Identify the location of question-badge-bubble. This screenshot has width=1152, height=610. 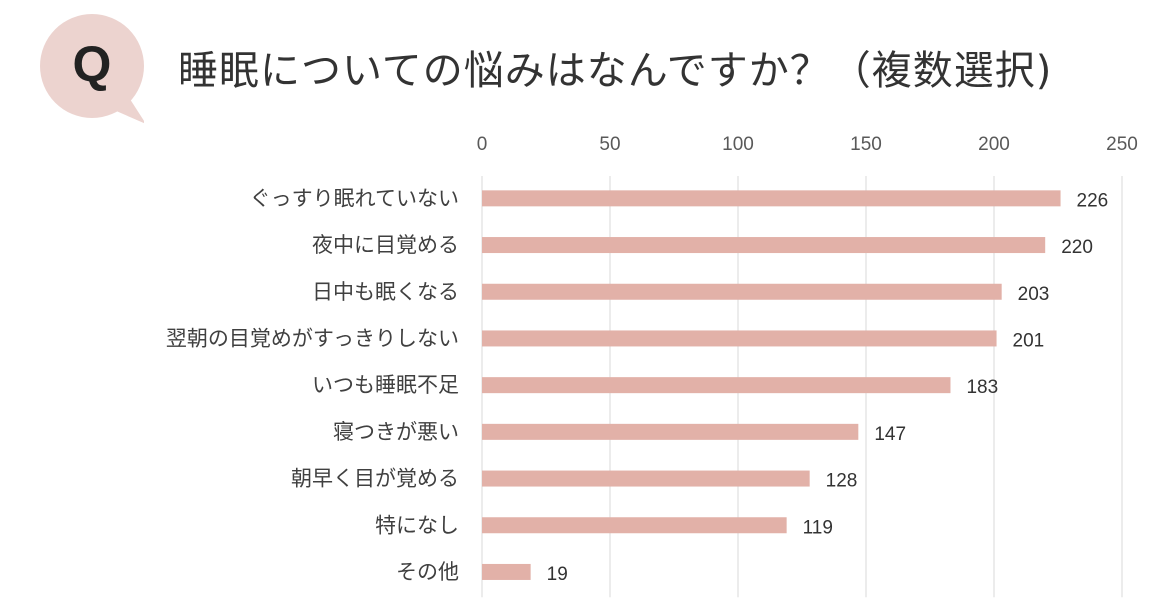
(92, 66).